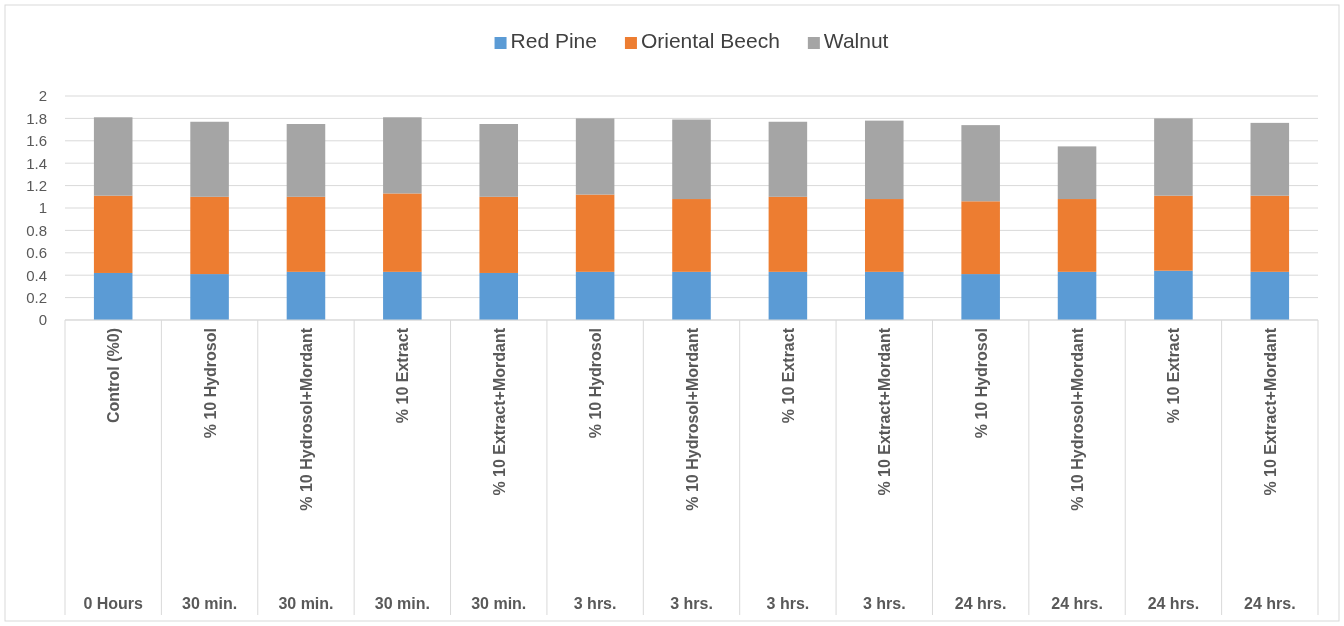 The width and height of the screenshot is (1344, 626). I want to click on y-tick-label: 2, so click(42, 96).